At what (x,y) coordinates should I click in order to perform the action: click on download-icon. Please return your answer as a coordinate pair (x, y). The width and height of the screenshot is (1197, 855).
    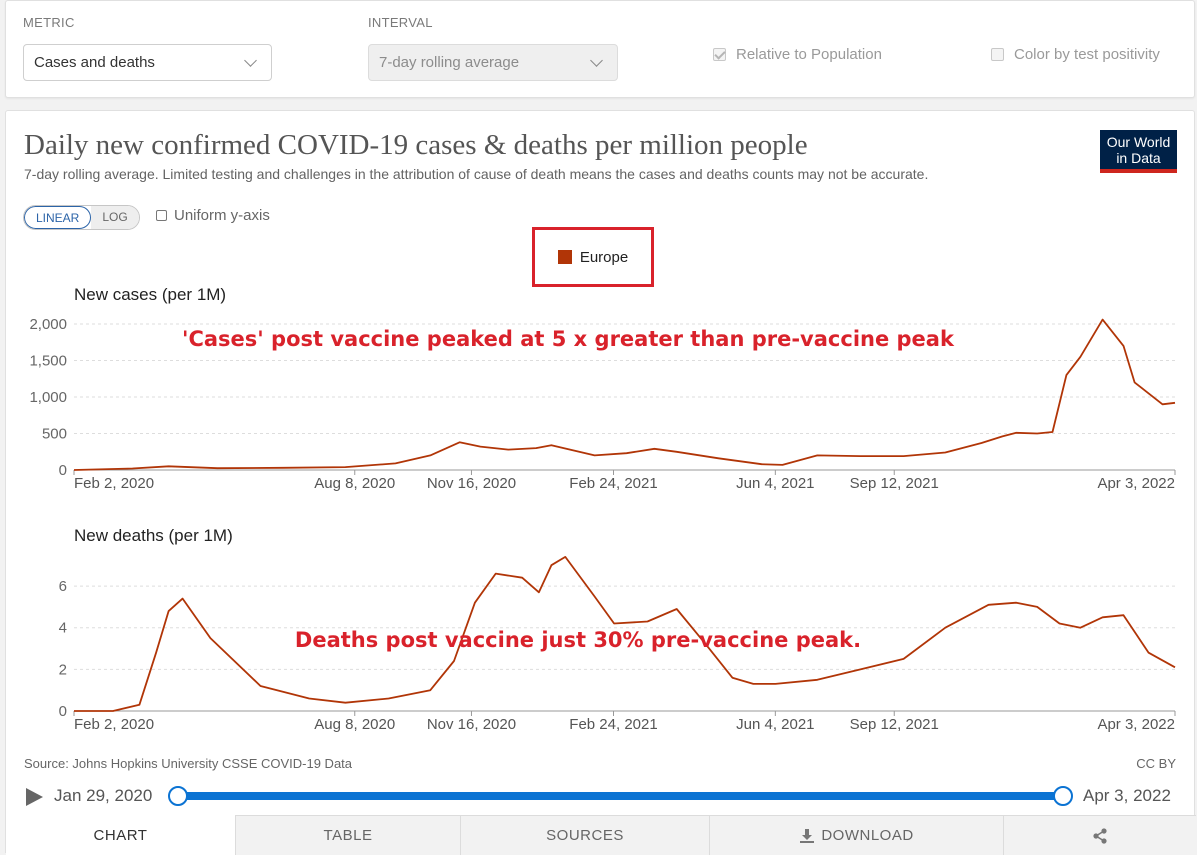
    Looking at the image, I should click on (807, 835).